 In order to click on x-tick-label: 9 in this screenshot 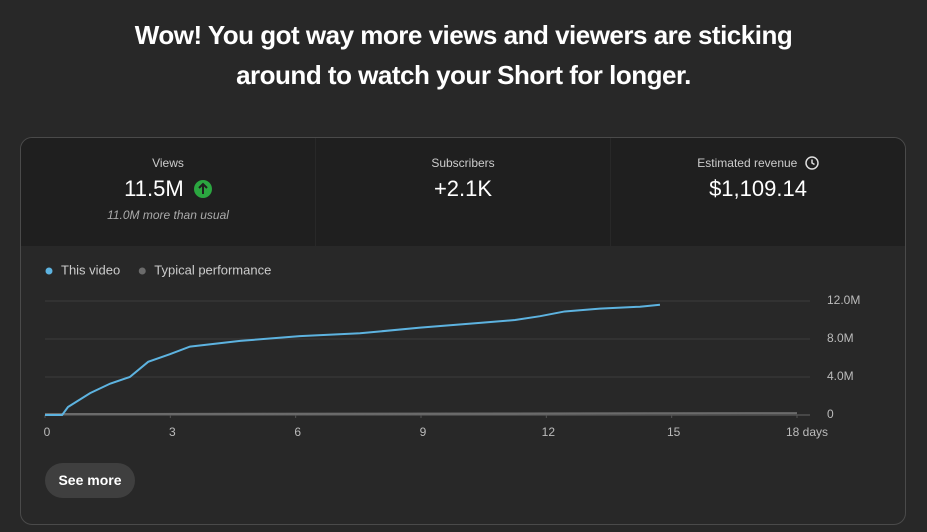, I will do `click(423, 432)`.